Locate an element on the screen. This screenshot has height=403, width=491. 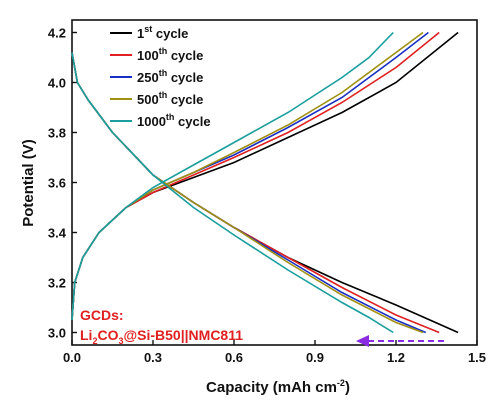
legend-label: 100th cycle is located at coordinates (170, 54).